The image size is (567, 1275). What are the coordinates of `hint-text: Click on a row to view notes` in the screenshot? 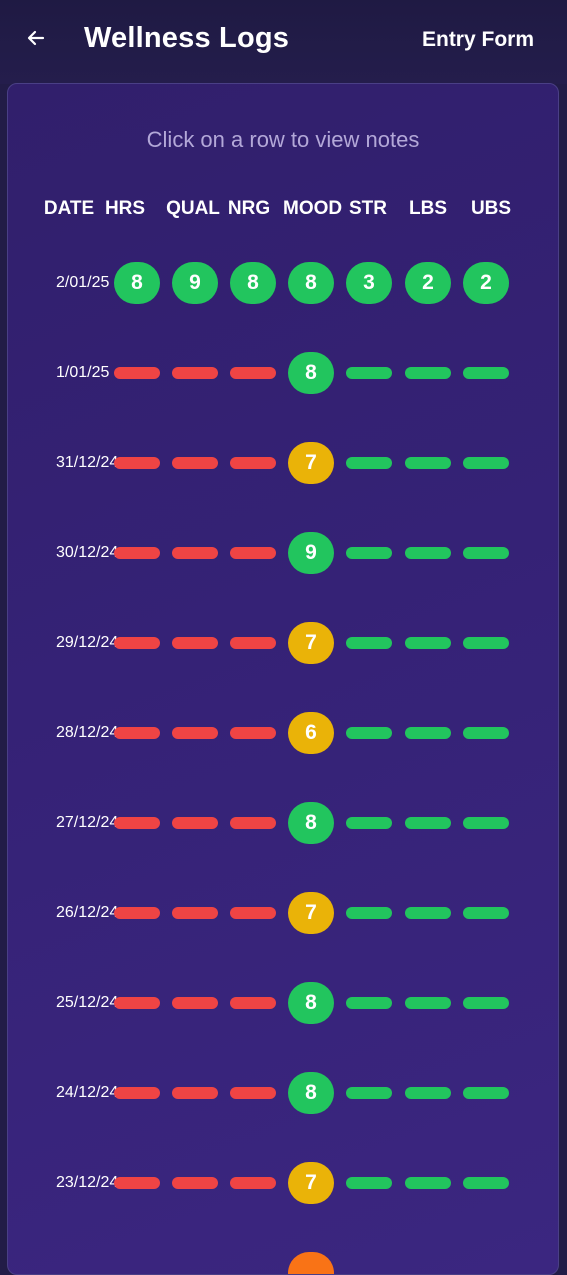 It's located at (283, 139).